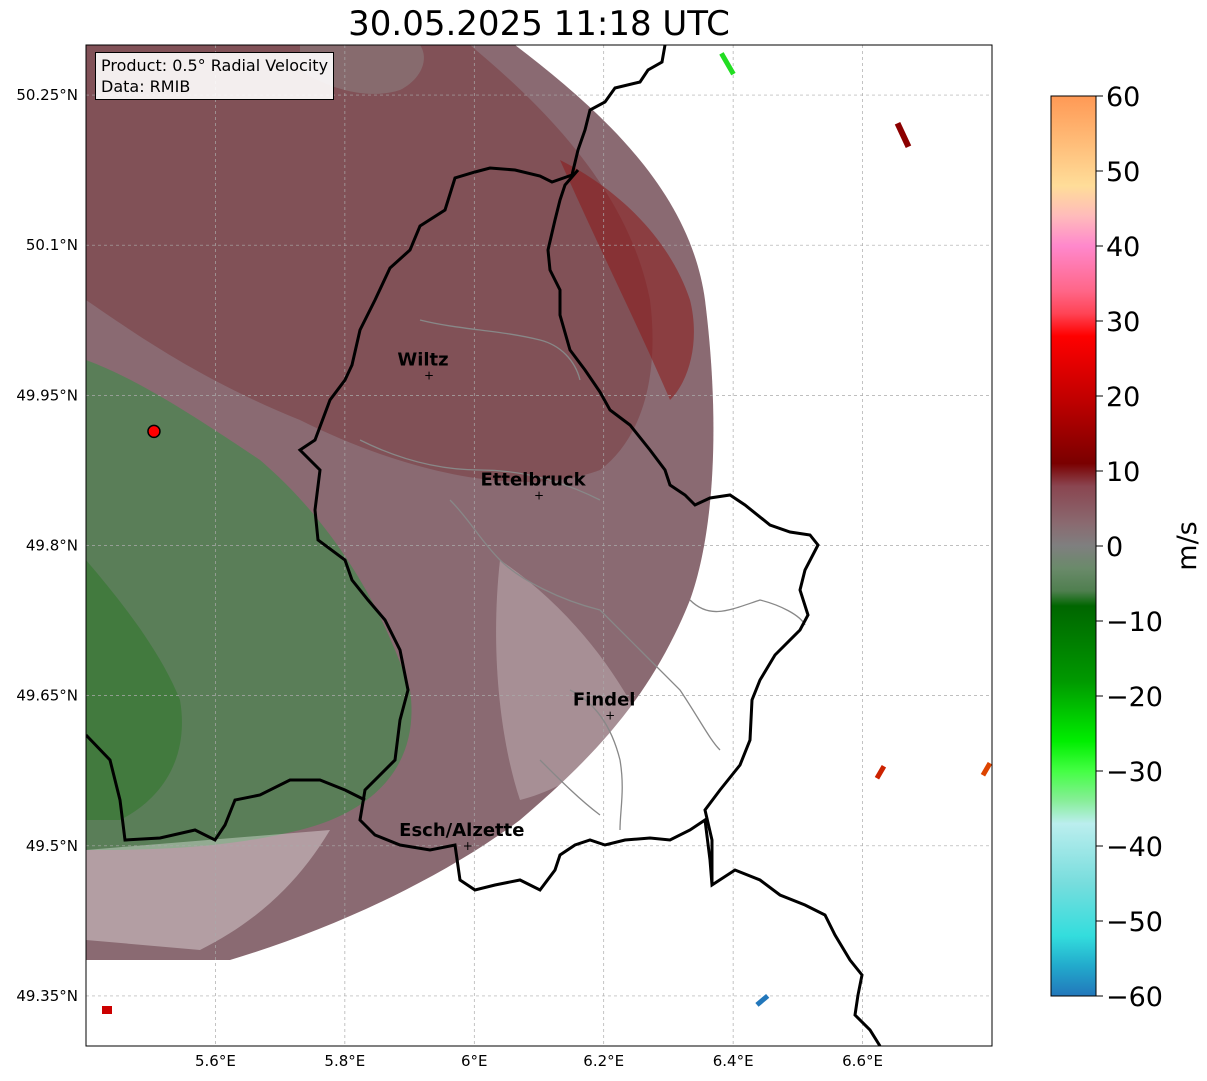 The image size is (1207, 1081). What do you see at coordinates (422, 359) in the screenshot?
I see `city-label: Wiltz` at bounding box center [422, 359].